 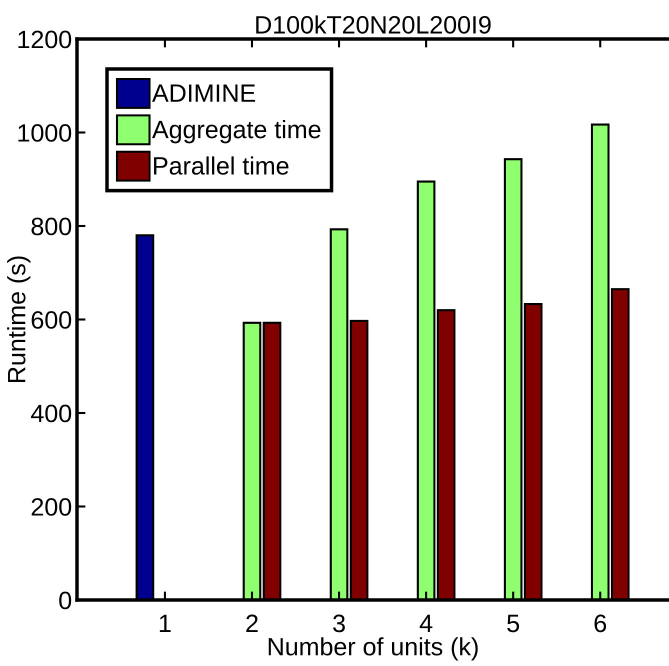 What do you see at coordinates (45, 39) in the screenshot?
I see `y-tick-label: 1200` at bounding box center [45, 39].